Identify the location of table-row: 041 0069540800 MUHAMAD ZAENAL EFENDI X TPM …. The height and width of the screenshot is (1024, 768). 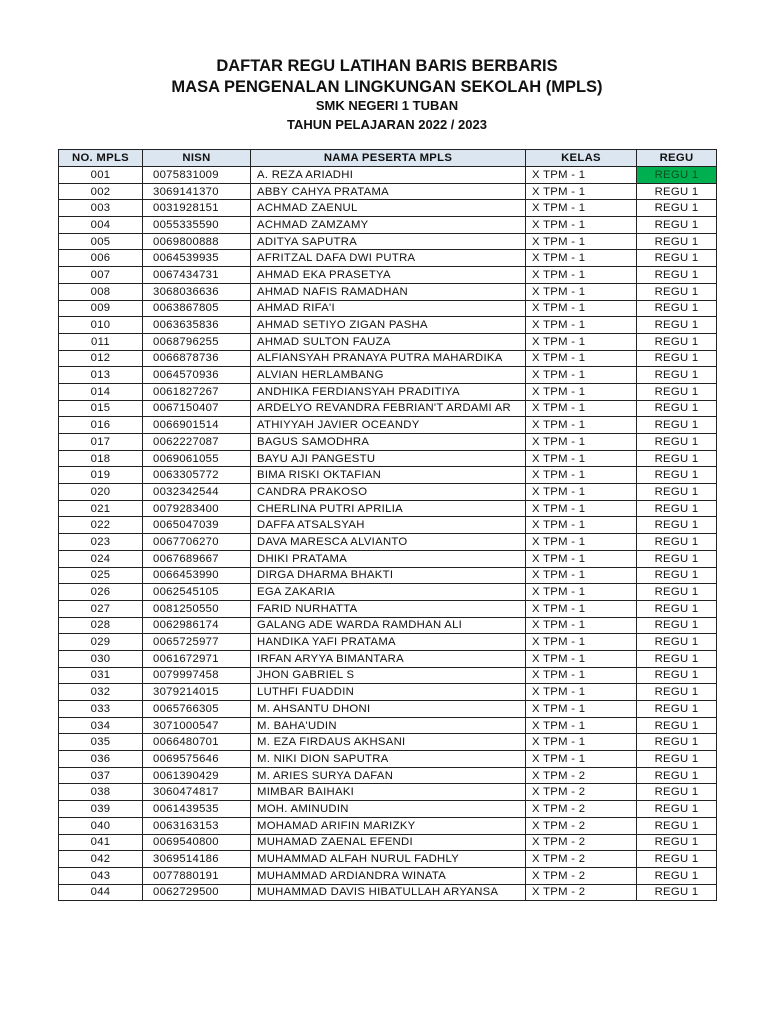
(387, 842).